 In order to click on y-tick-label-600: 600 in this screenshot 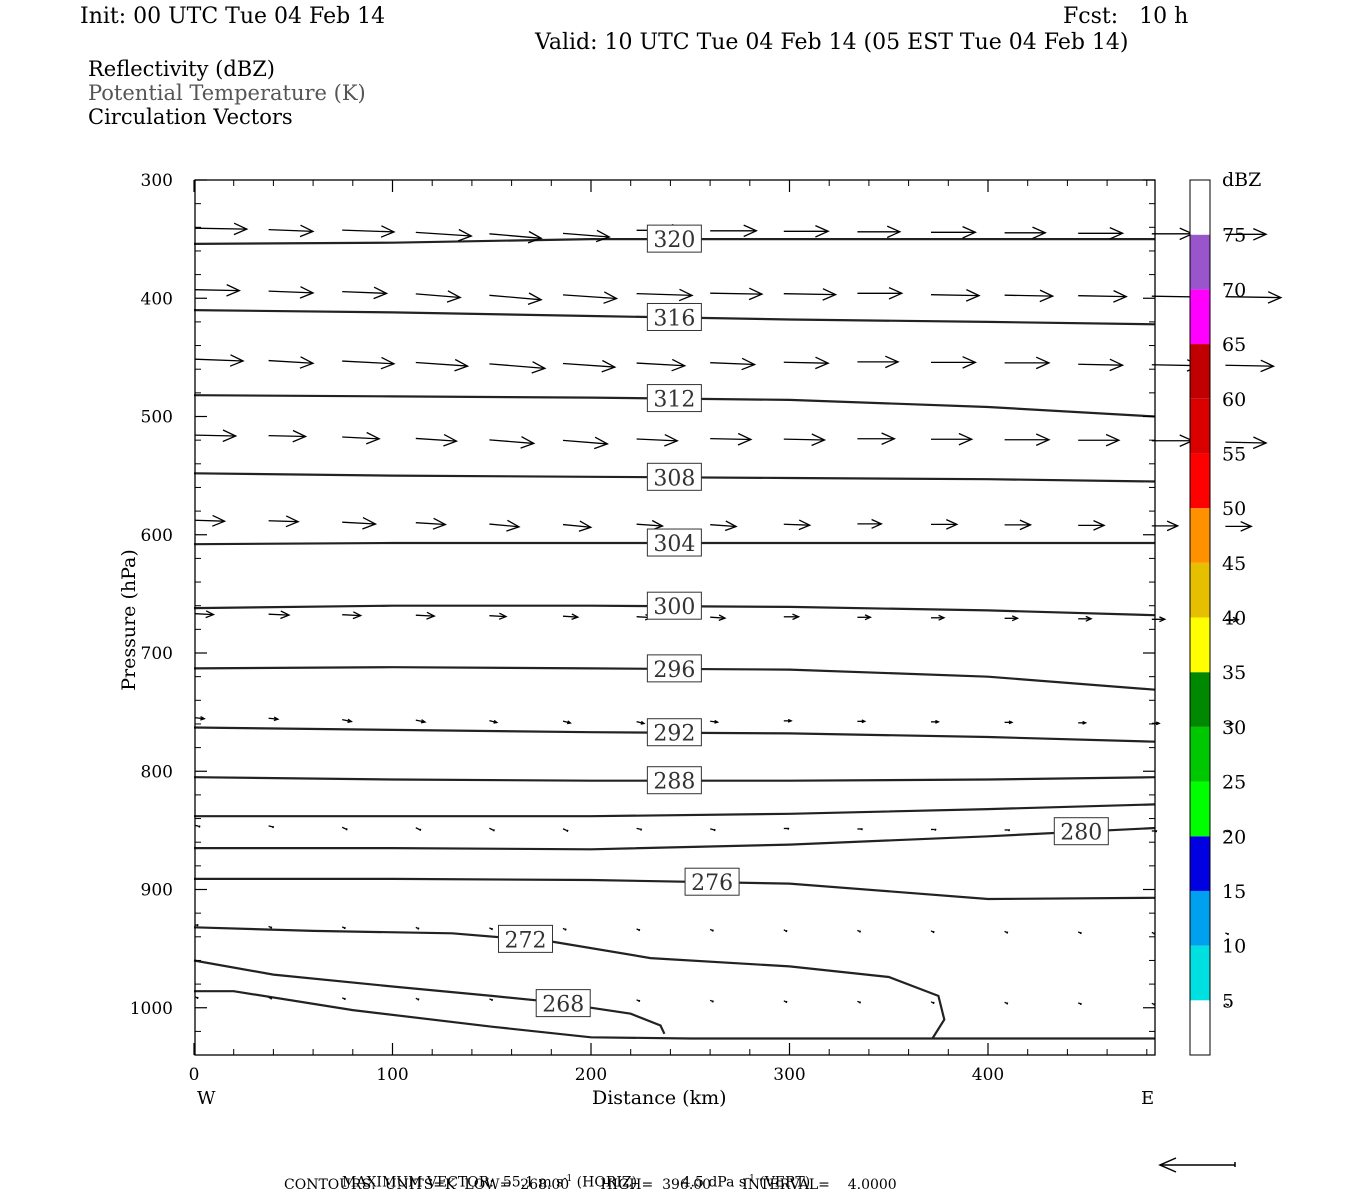, I will do `click(157, 536)`.